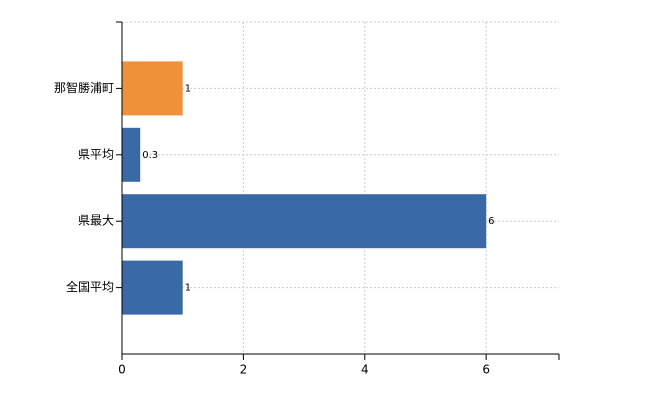 Image resolution: width=650 pixels, height=400 pixels. What do you see at coordinates (122, 370) in the screenshot?
I see `x-tick-label: 0` at bounding box center [122, 370].